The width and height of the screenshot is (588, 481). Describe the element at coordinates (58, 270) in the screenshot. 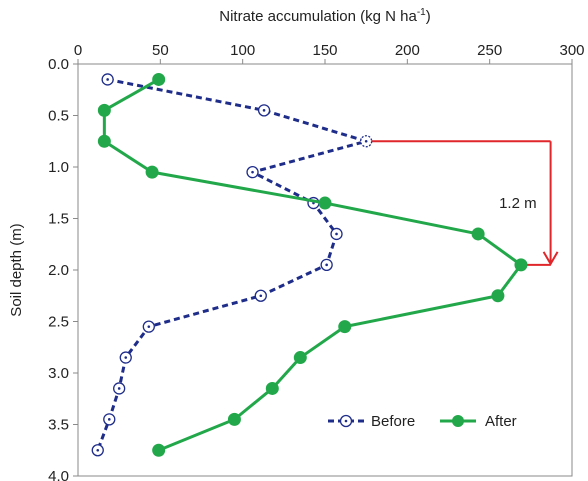

I see `y-tick-label: 2.0` at that location.